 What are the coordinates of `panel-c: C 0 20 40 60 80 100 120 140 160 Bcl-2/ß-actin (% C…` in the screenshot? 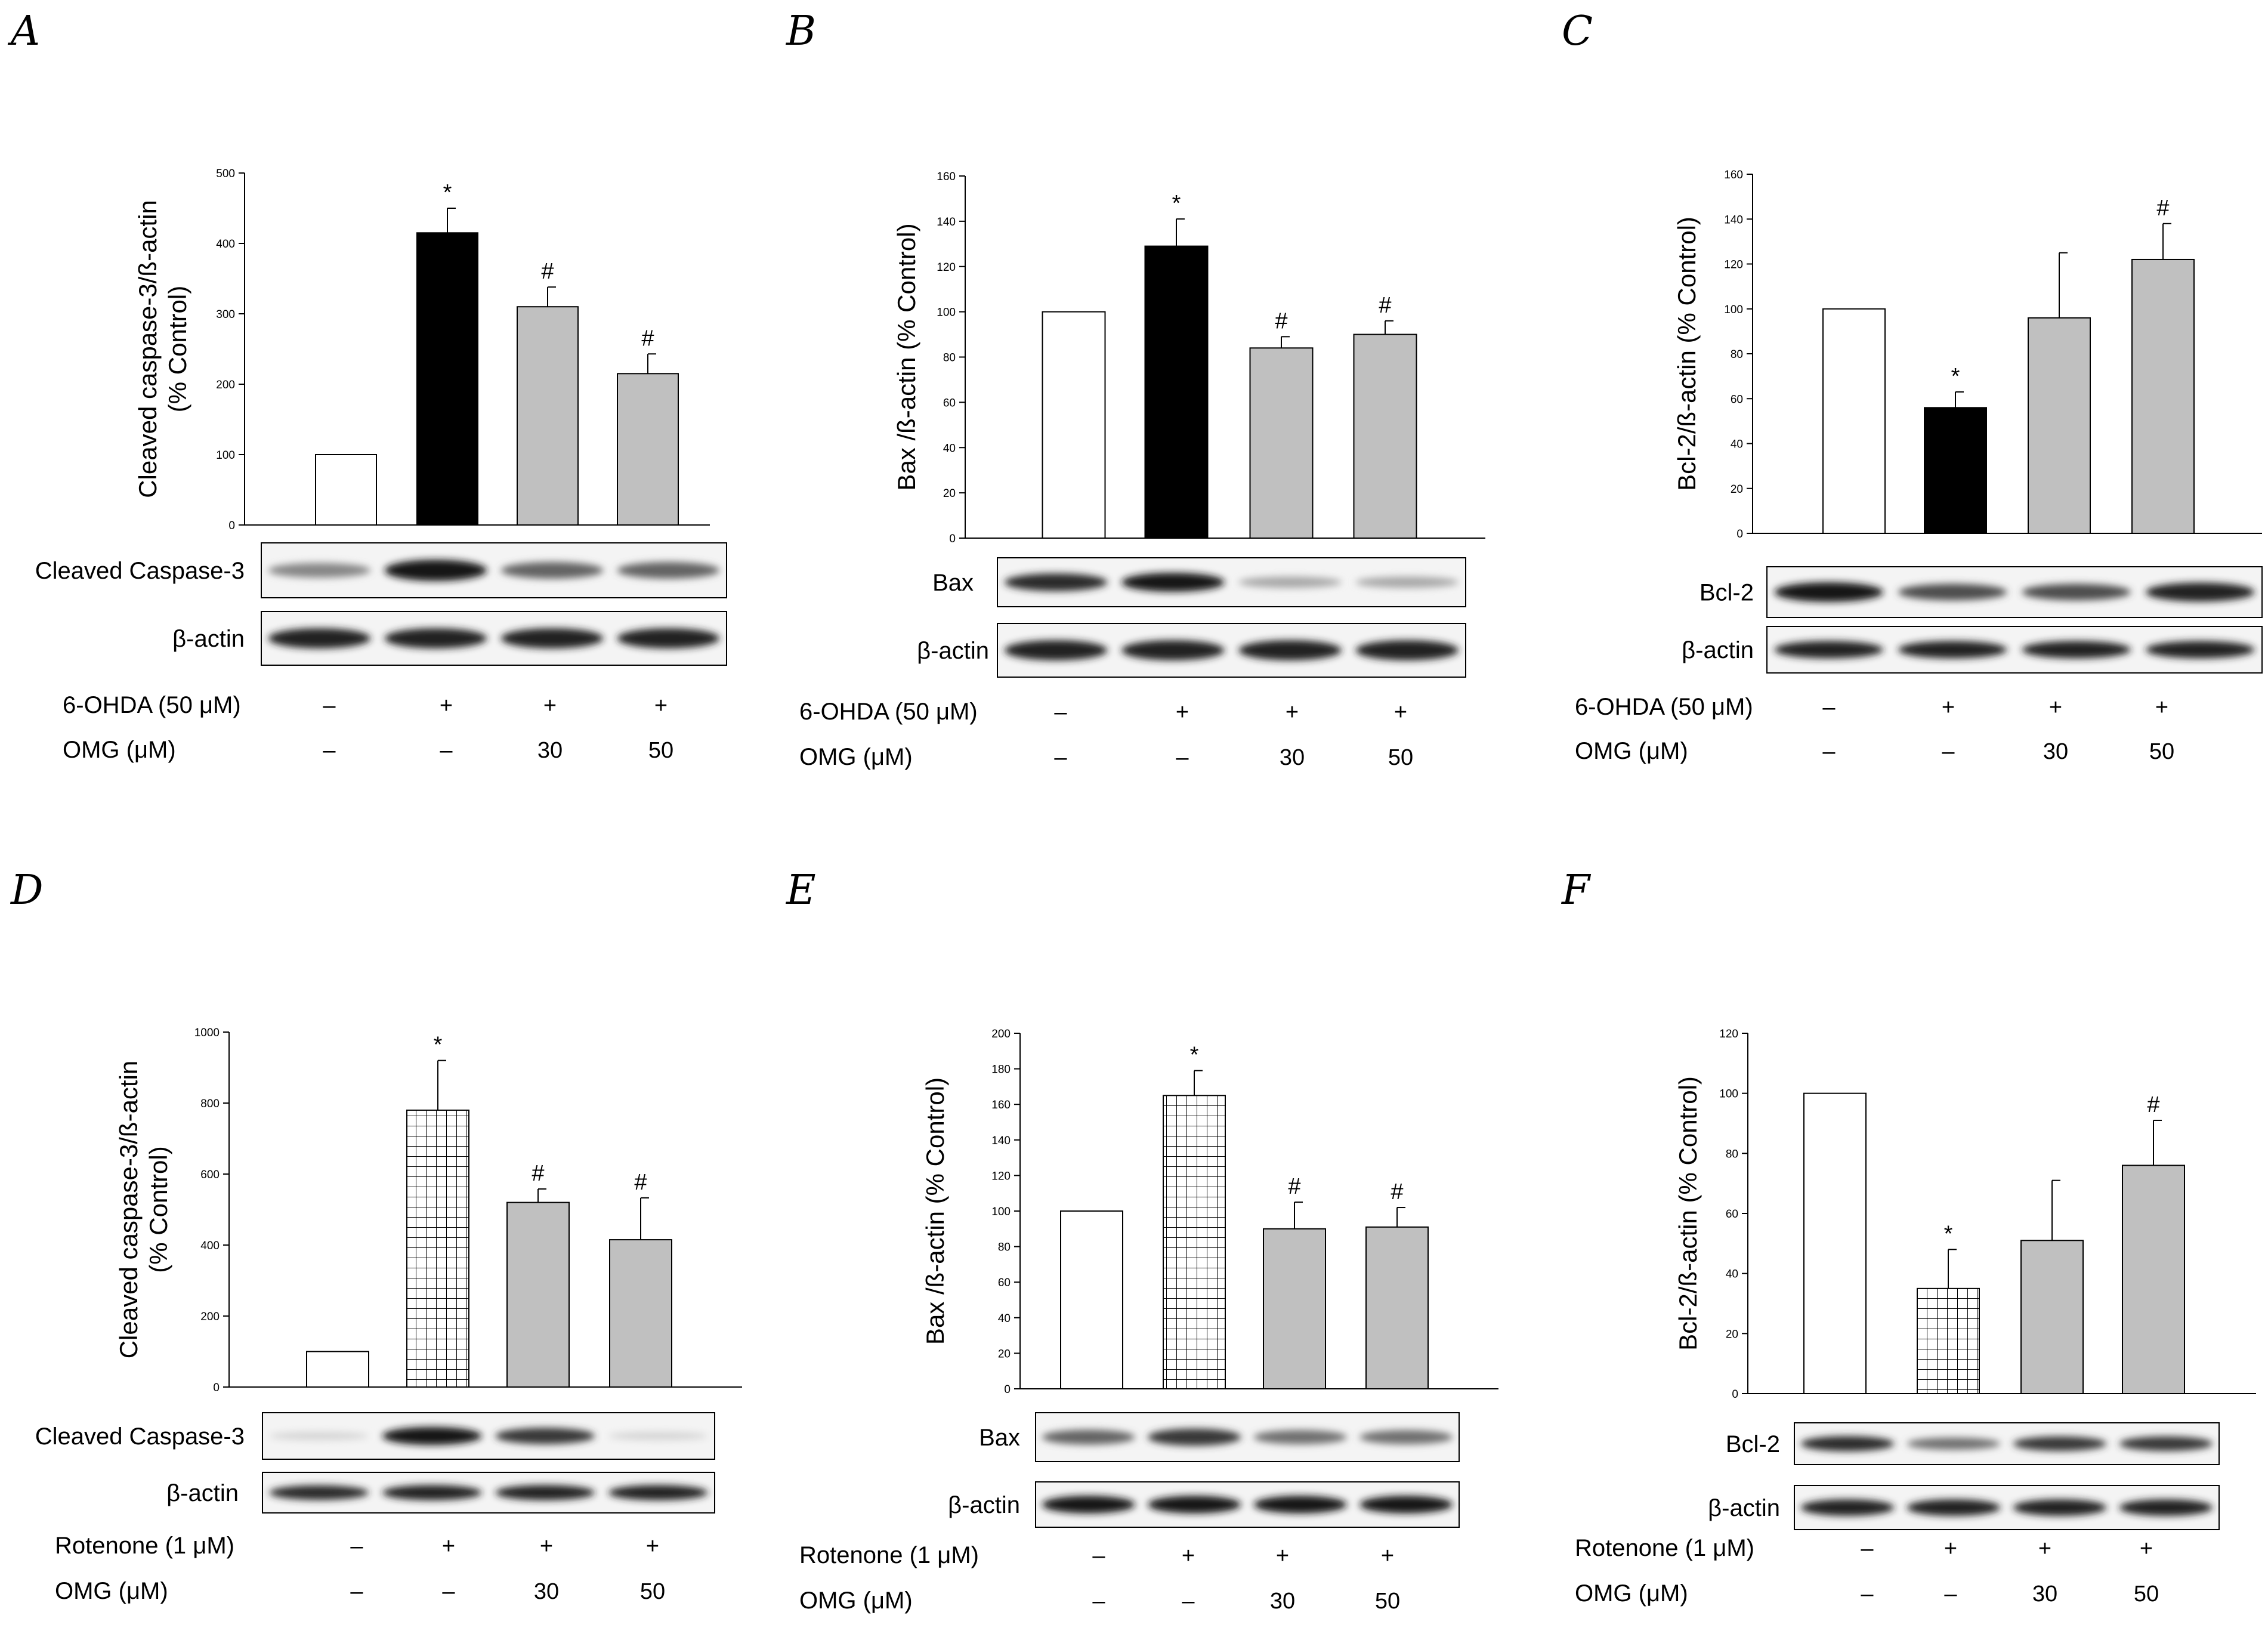 It's located at (1912, 386).